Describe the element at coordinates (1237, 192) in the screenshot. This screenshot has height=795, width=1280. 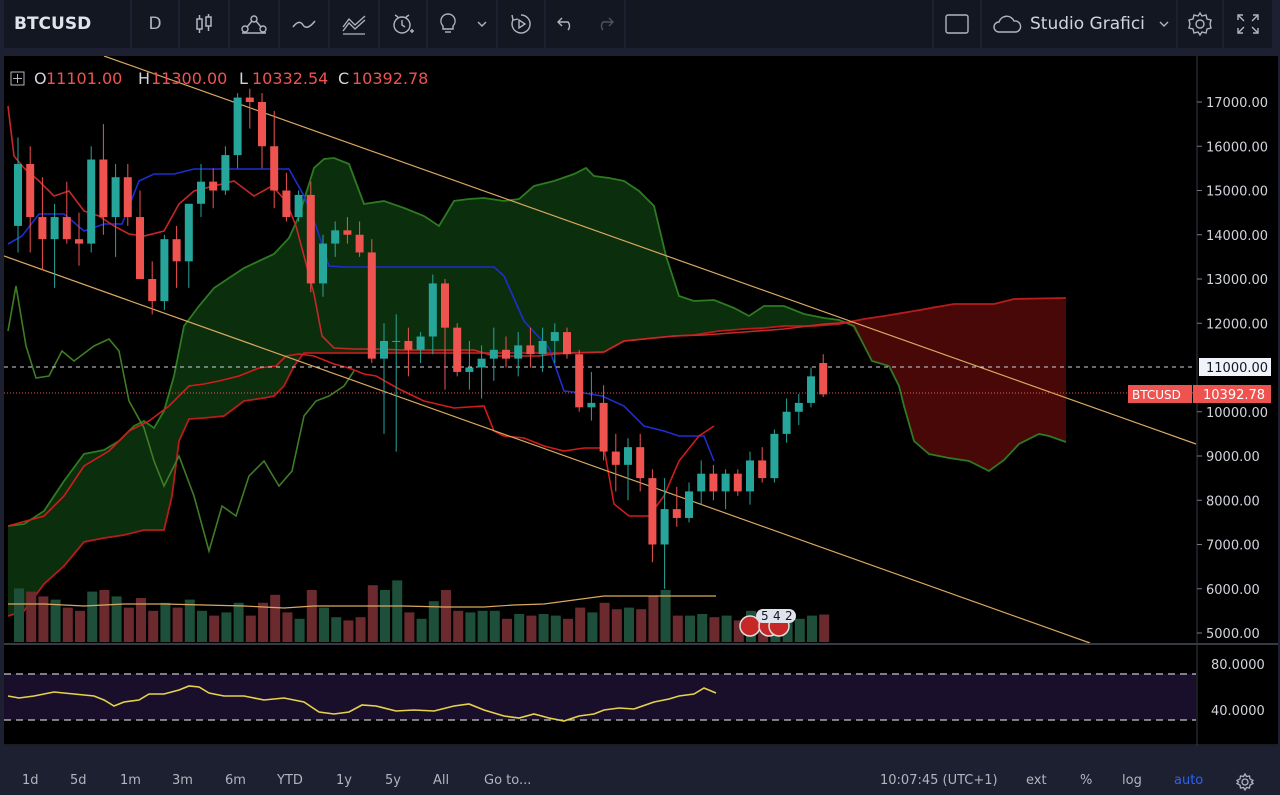
I see `price-label-2: 15000.00` at that location.